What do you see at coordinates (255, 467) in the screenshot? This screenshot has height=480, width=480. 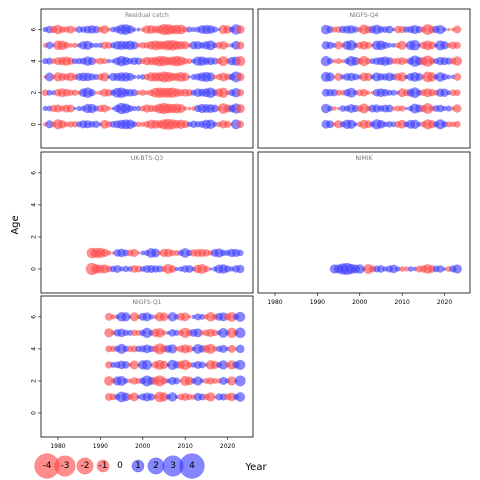 I see `x-axis-label: Year` at bounding box center [255, 467].